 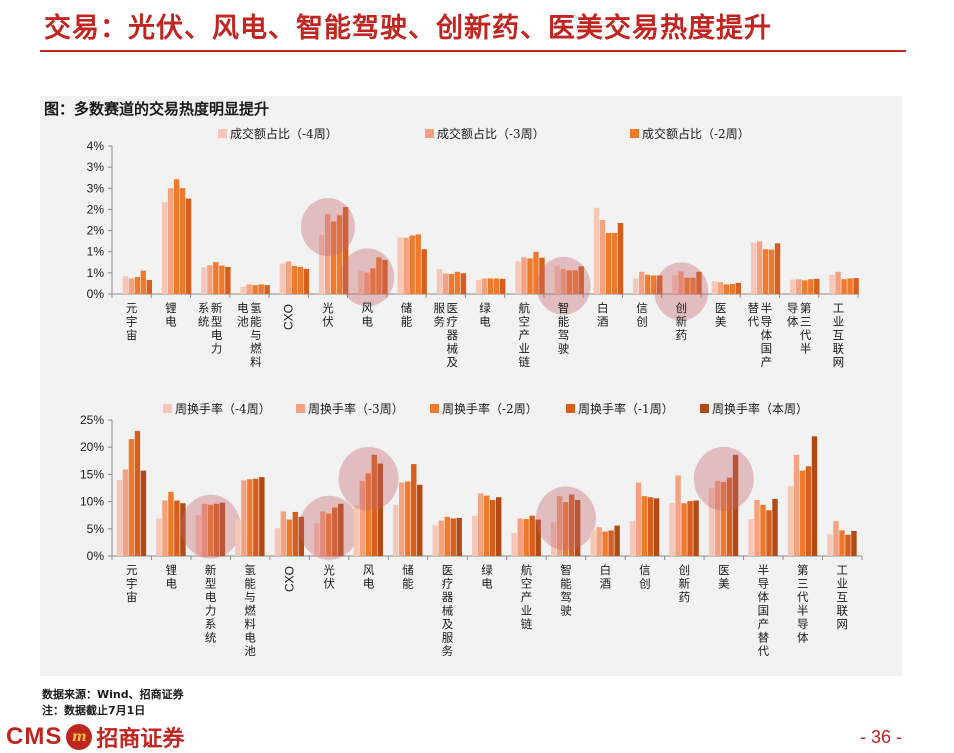 I want to click on legend-label: 周换手率（本周）, so click(x=760, y=408).